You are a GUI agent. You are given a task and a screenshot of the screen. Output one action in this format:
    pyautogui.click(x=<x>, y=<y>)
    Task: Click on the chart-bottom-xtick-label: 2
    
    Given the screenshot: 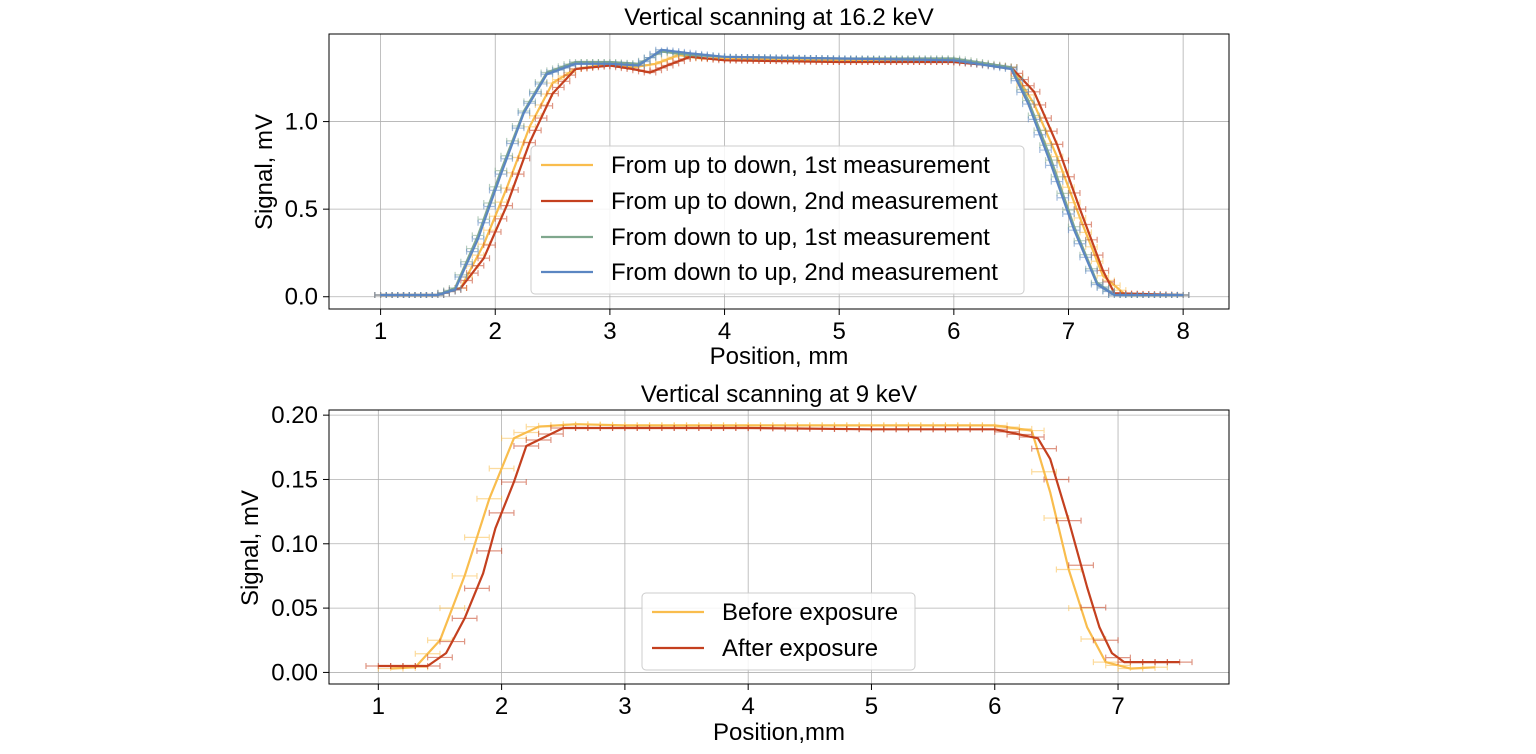 What is the action you would take?
    pyautogui.click(x=501, y=706)
    